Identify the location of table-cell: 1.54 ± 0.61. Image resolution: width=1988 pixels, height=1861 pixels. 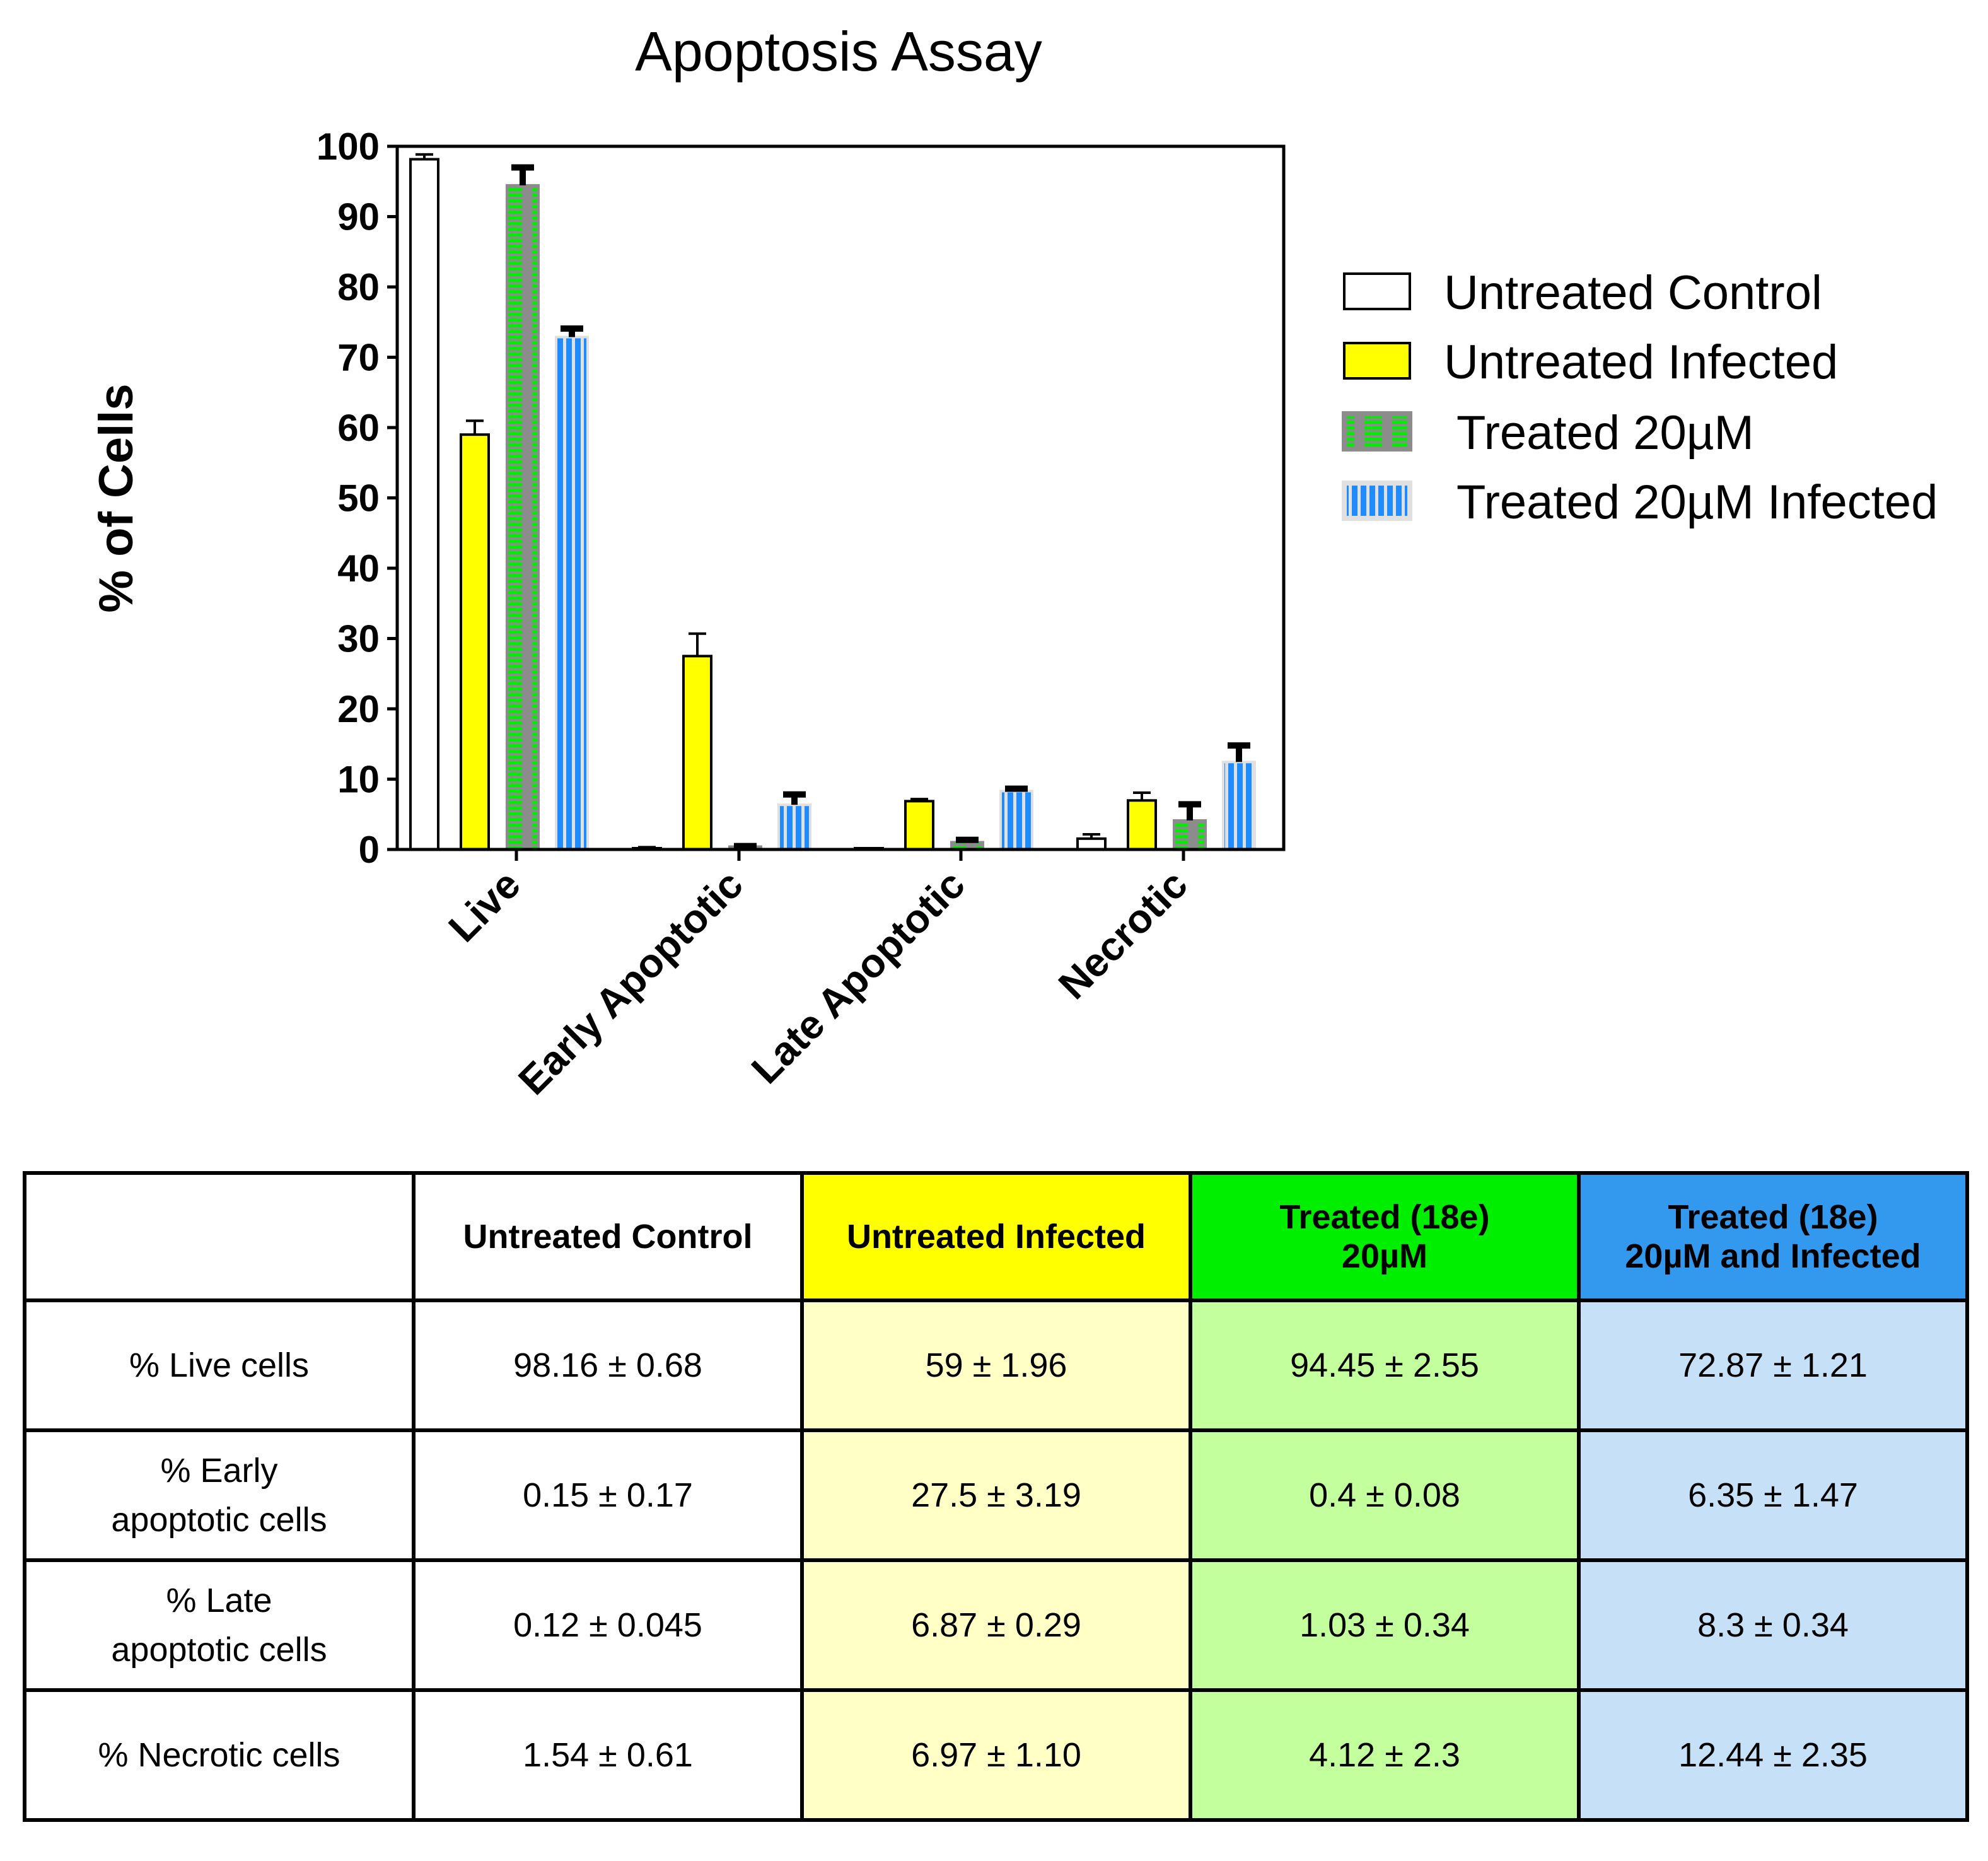
(608, 1755).